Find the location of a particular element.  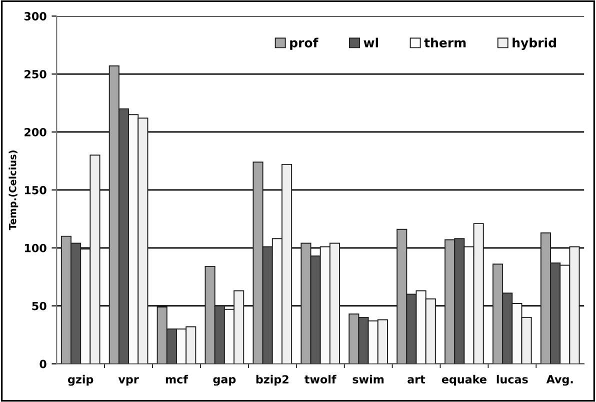

y-tick-label: 0 is located at coordinates (43, 364).